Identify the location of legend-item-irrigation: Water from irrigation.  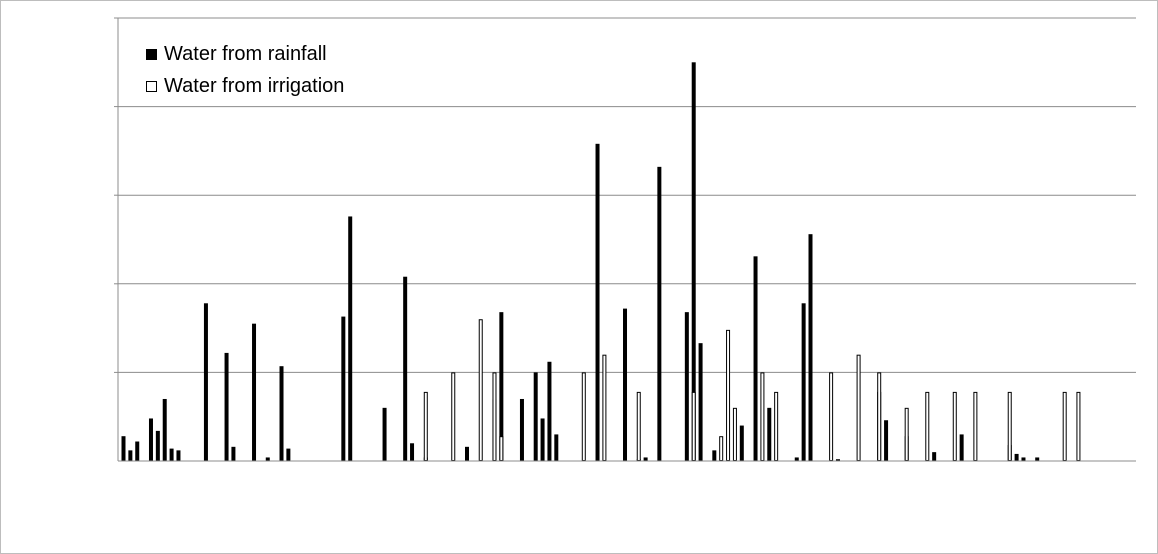
(245, 86).